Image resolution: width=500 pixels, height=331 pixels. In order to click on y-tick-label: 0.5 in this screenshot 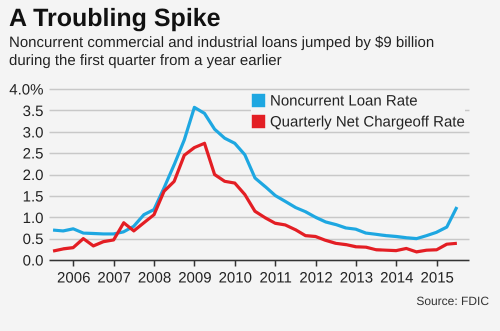, I will do `click(33, 239)`.